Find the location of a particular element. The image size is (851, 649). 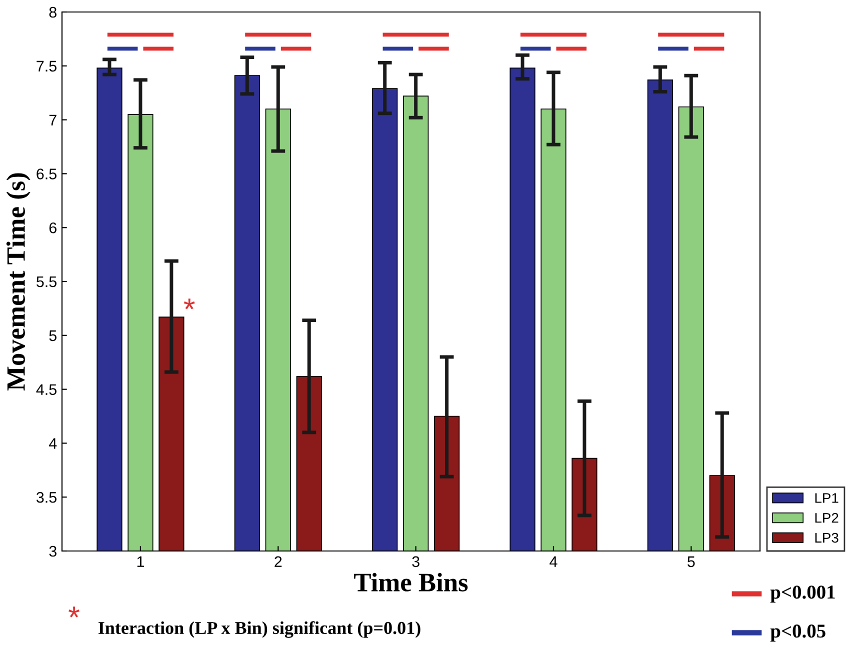

y-tick-label: 6 is located at coordinates (52, 228).